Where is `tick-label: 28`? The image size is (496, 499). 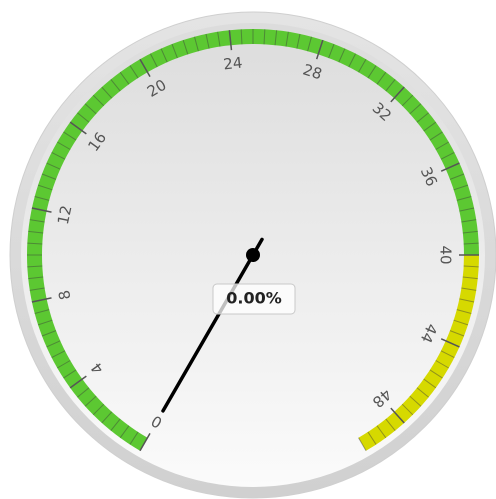 tick-label: 28 is located at coordinates (313, 71).